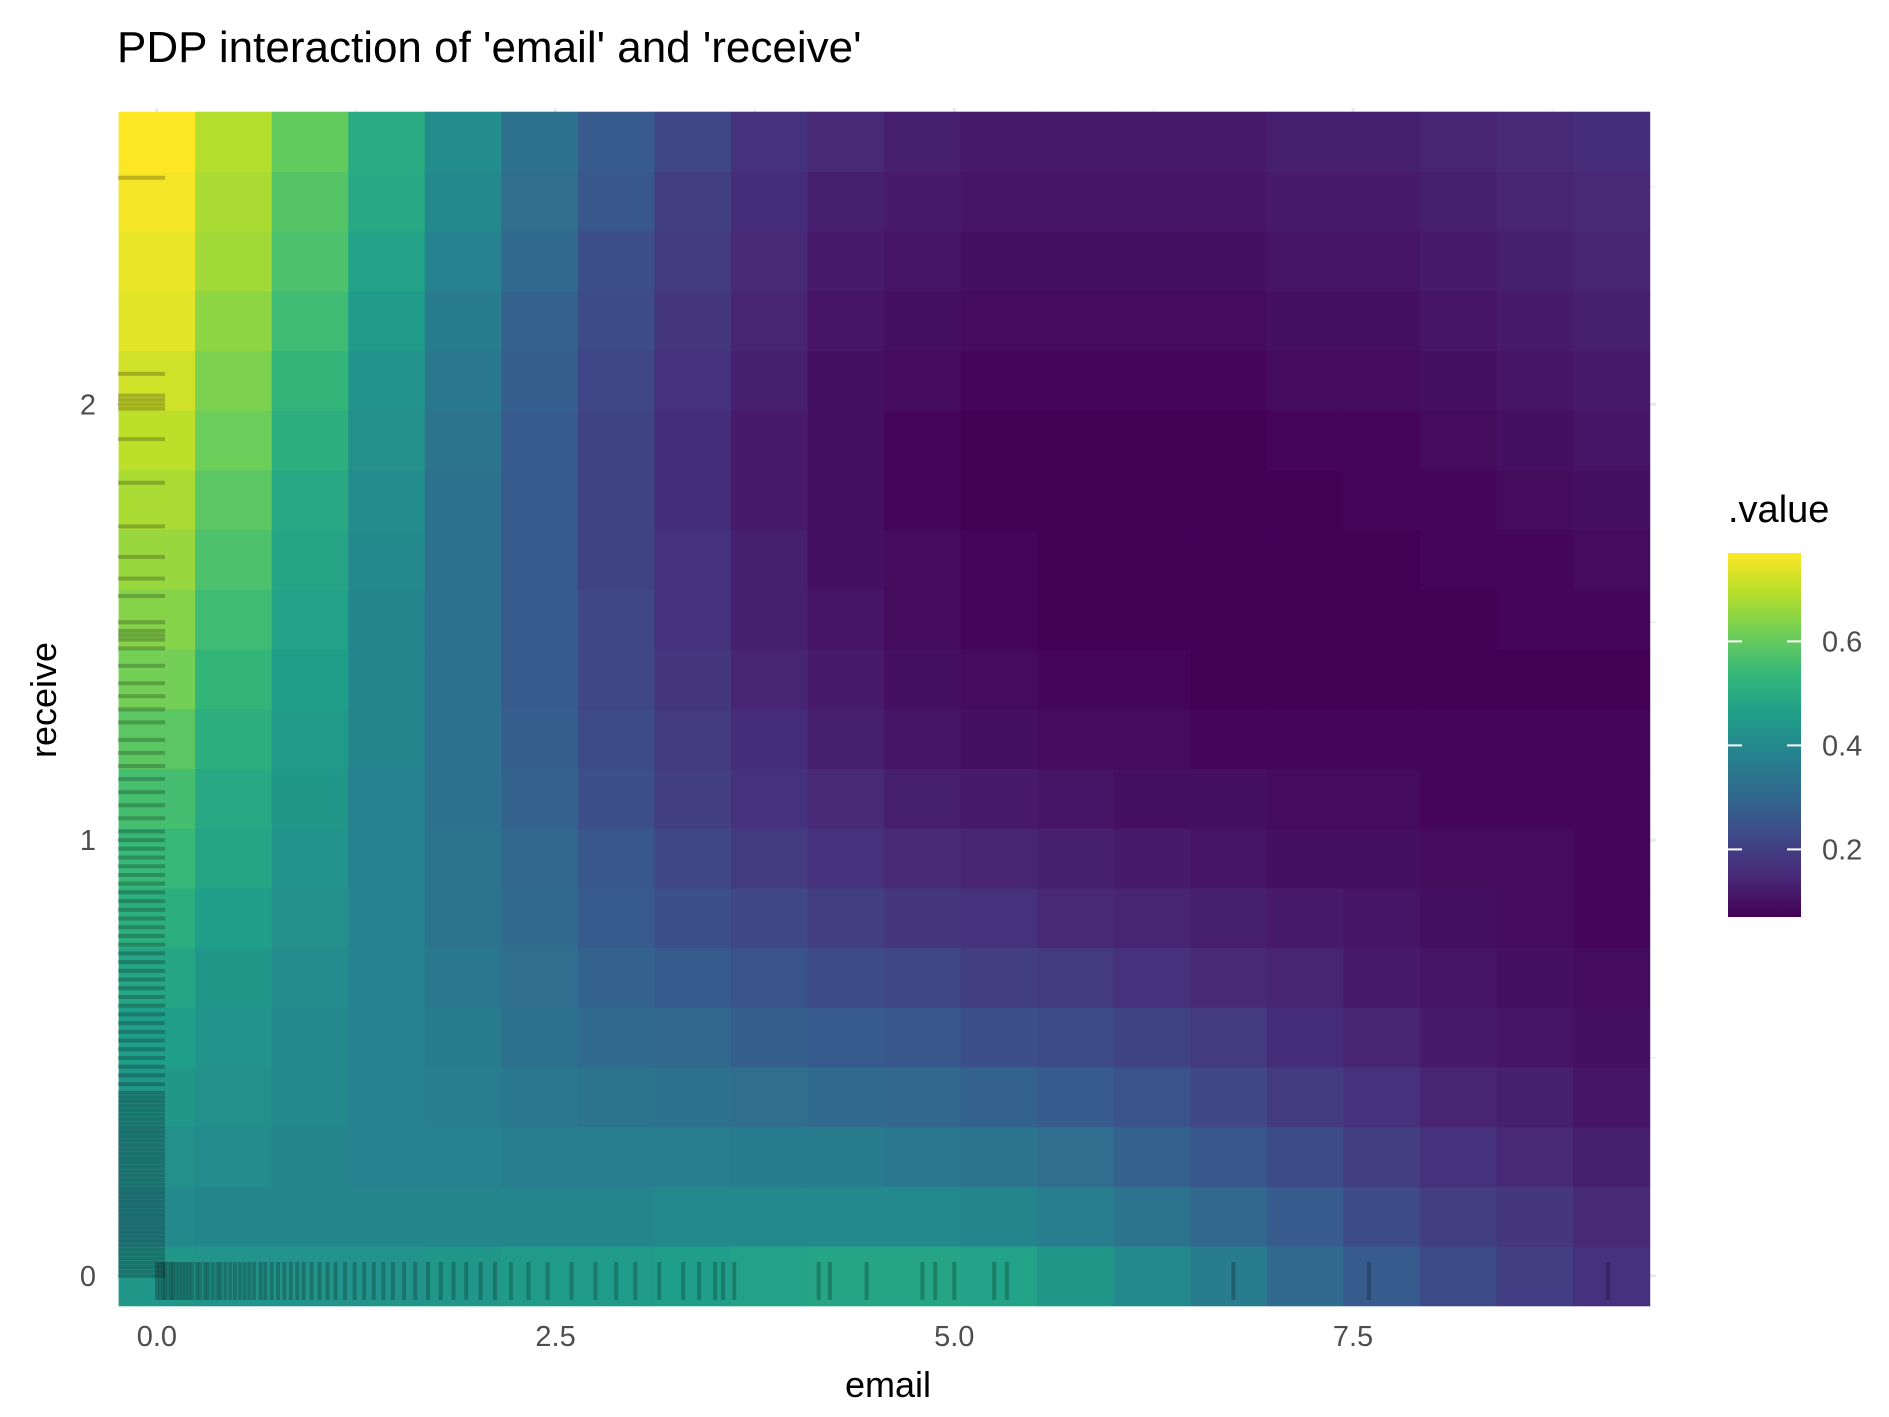  Describe the element at coordinates (555, 1337) in the screenshot. I see `x-tick-label: 2.5` at that location.